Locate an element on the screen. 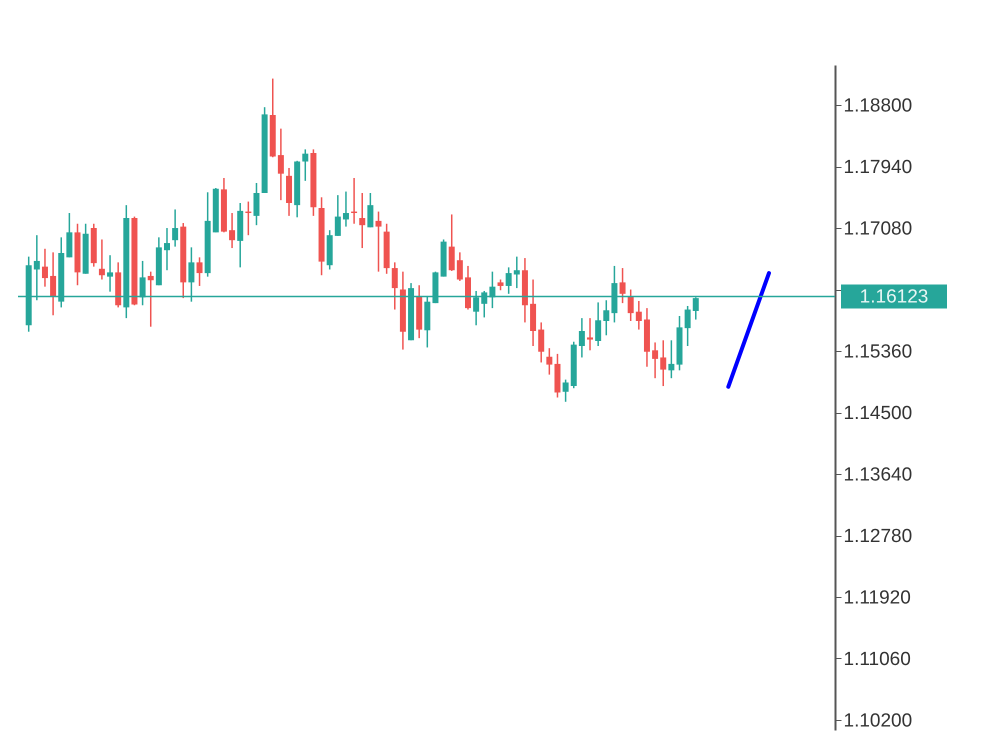 The image size is (1000, 755). y-tick-label: 1.11920 is located at coordinates (877, 598).